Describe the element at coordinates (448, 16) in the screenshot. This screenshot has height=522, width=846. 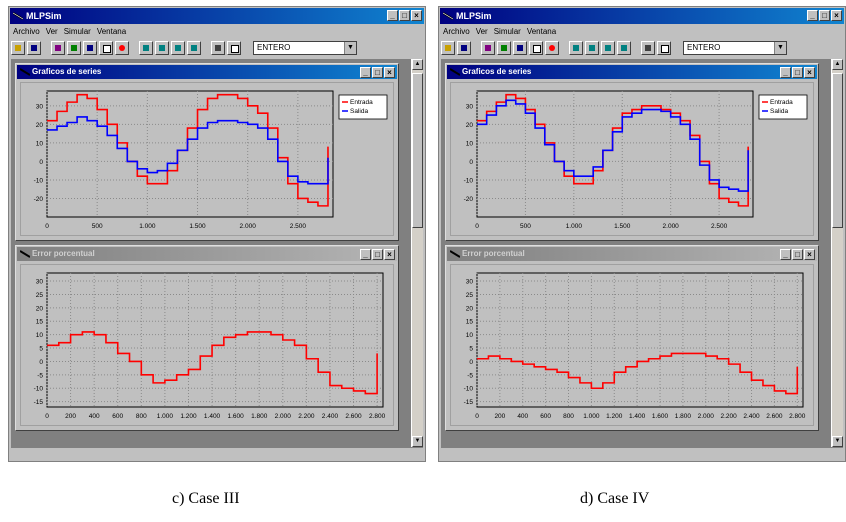
I see `app-logo-icon` at that location.